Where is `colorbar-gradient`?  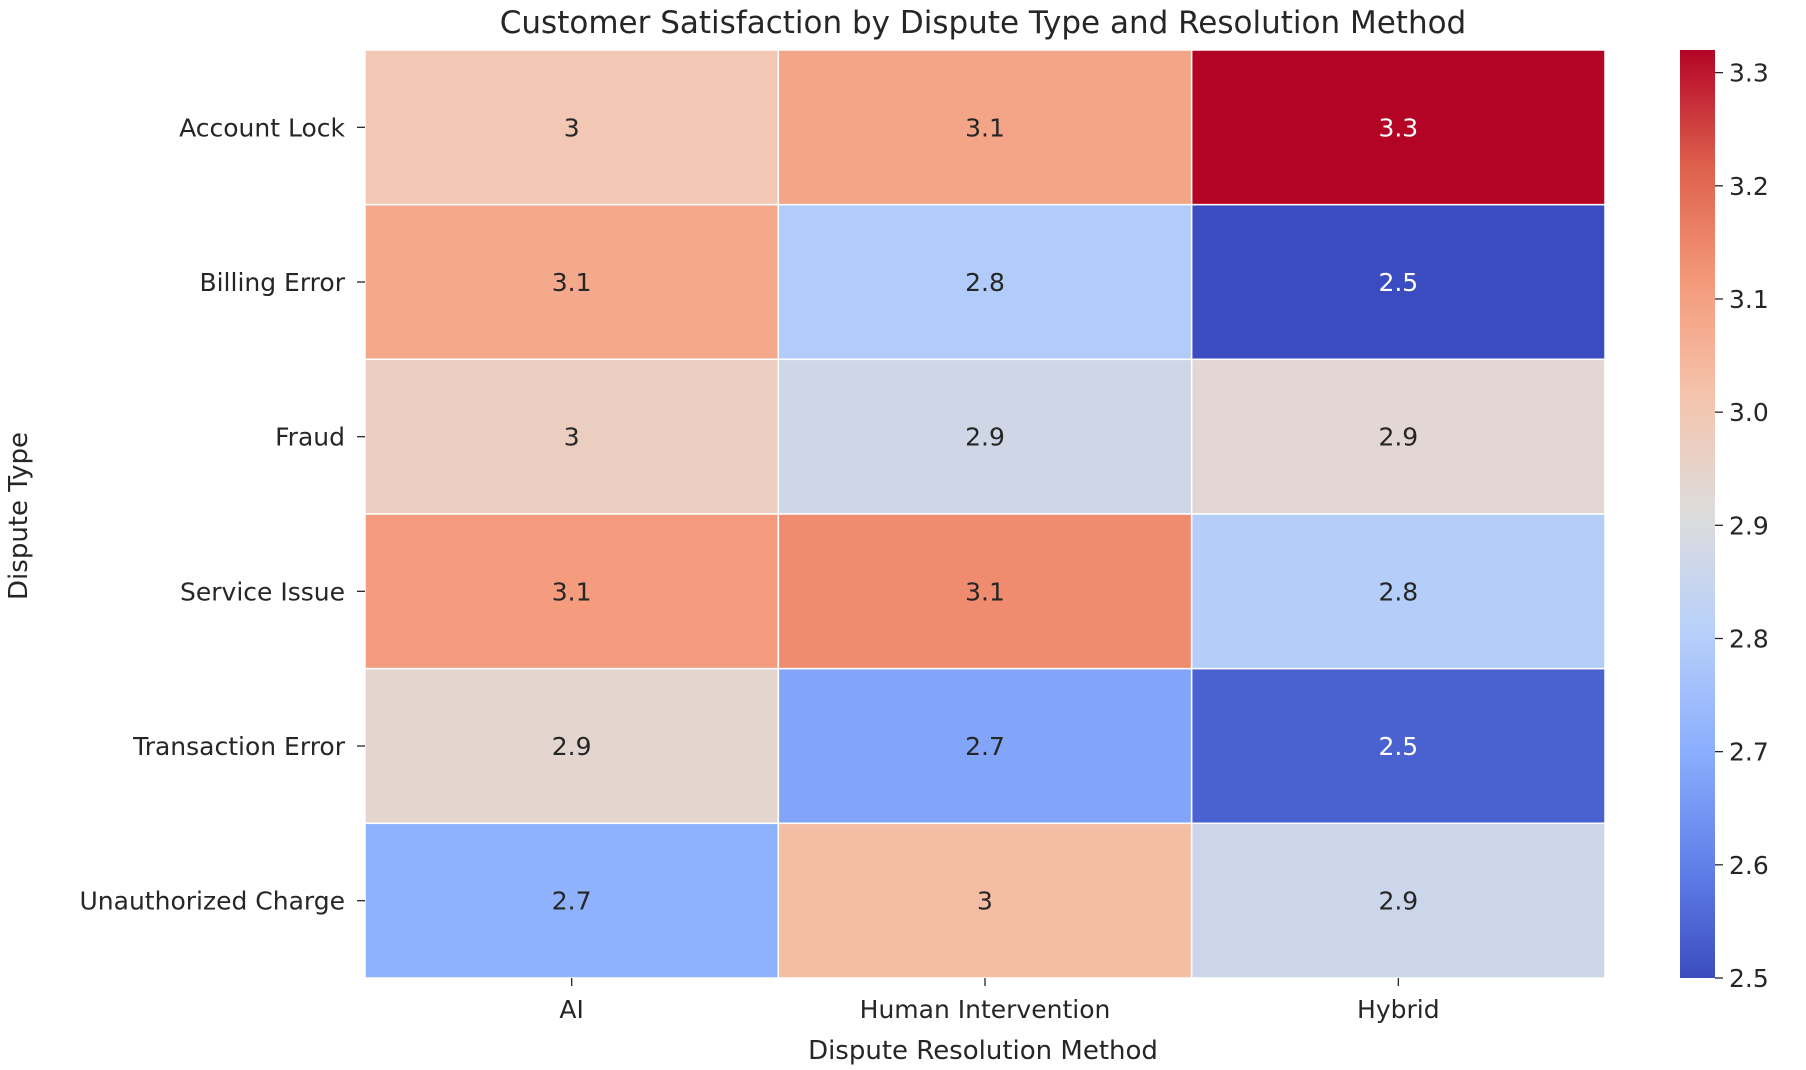 colorbar-gradient is located at coordinates (1697, 514).